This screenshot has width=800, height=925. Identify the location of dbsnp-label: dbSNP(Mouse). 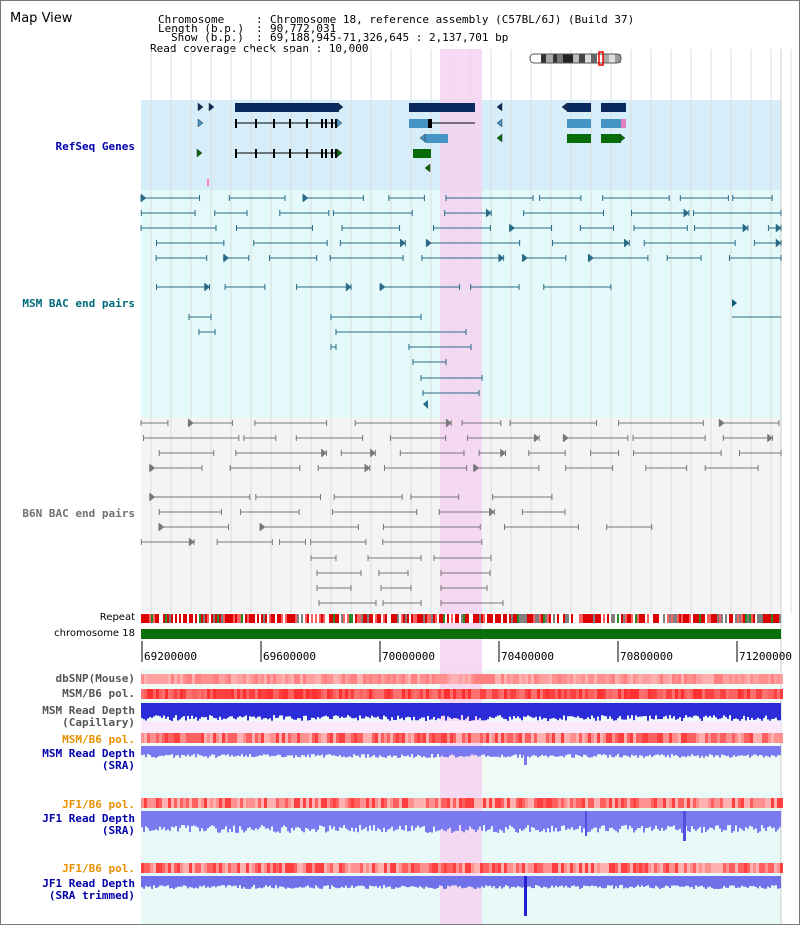
(95, 678).